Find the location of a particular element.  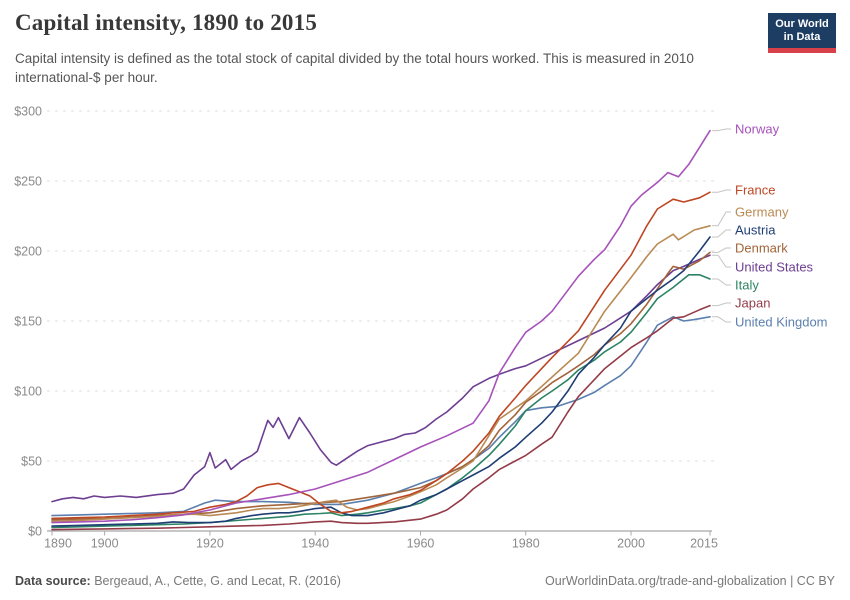

y-tick-label-0: $0 is located at coordinates (35, 532).